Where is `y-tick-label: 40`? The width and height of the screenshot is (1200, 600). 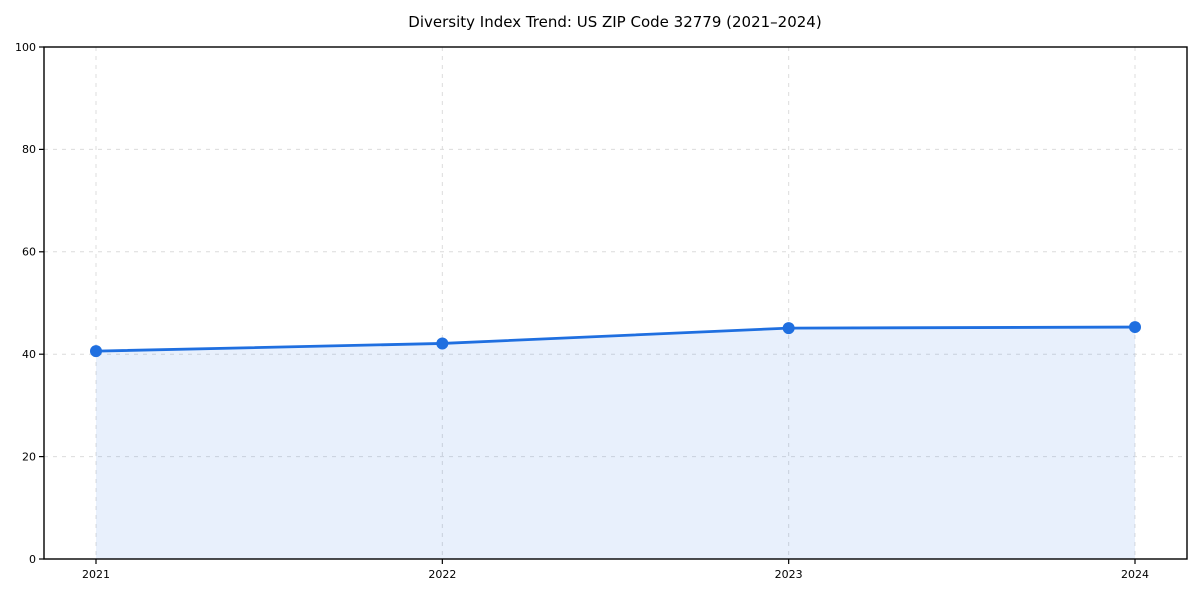
y-tick-label: 40 is located at coordinates (29, 354).